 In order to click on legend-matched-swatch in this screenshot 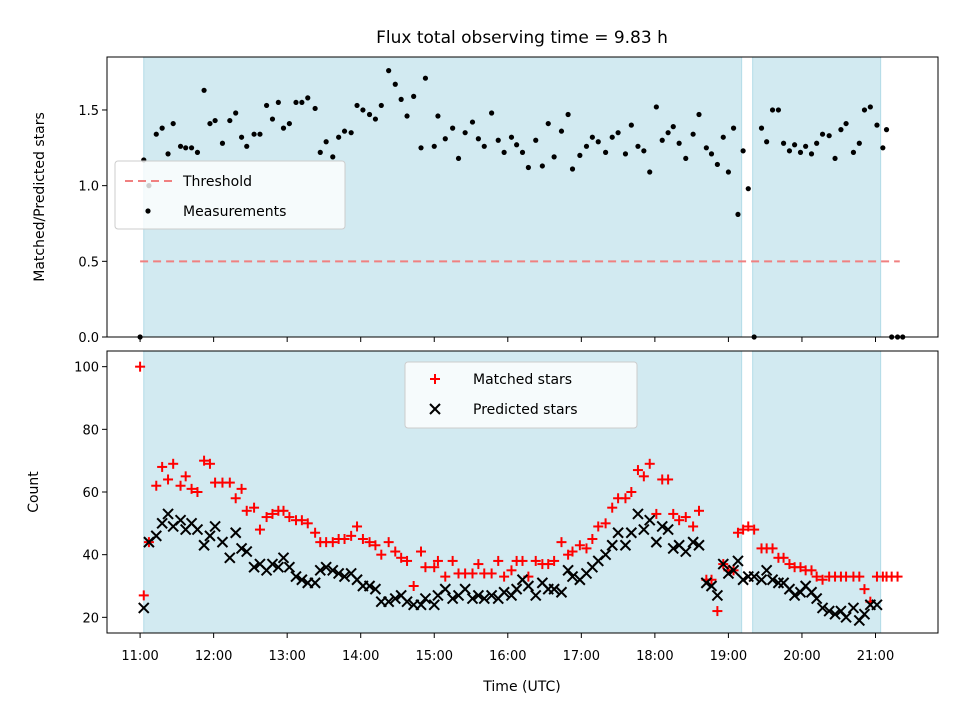, I will do `click(435, 379)`.